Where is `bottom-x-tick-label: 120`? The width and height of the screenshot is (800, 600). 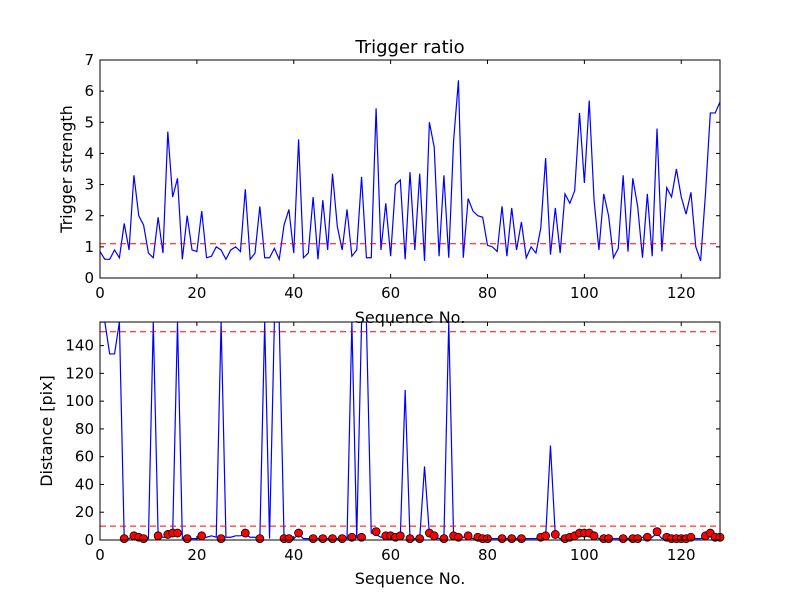
bottom-x-tick-label: 120 is located at coordinates (681, 555).